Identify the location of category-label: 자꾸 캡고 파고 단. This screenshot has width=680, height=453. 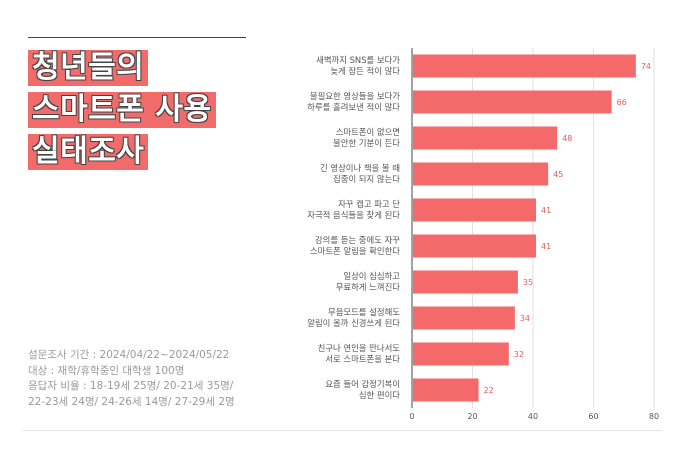
(369, 204).